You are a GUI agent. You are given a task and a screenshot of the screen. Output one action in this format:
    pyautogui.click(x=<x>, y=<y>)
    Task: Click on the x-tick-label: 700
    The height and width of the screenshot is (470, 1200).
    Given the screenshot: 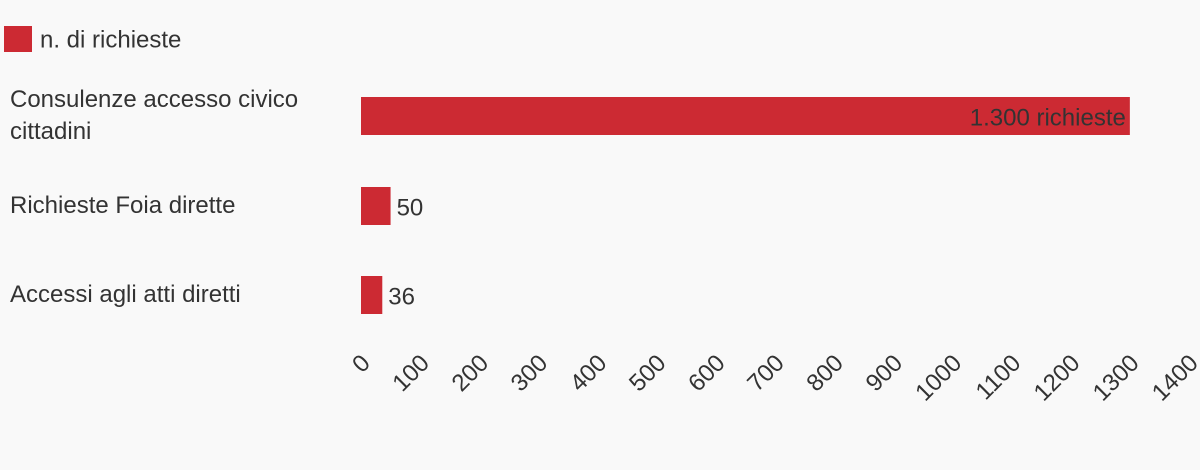 What is the action you would take?
    pyautogui.click(x=765, y=373)
    